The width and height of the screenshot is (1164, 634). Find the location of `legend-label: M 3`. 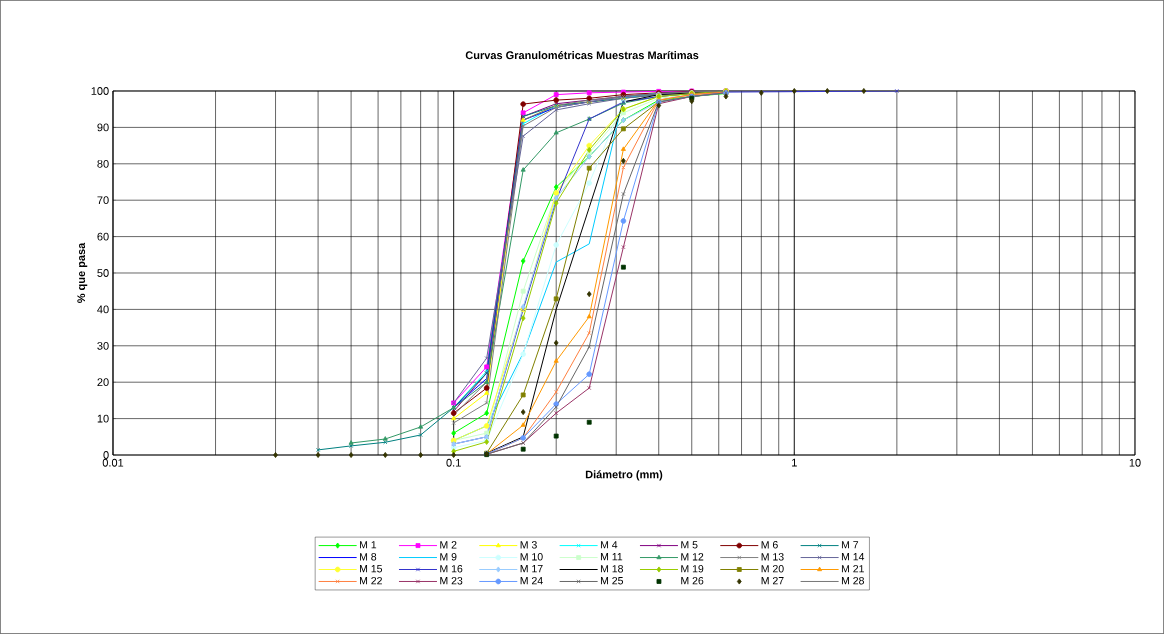

legend-label: M 3 is located at coordinates (528, 545).